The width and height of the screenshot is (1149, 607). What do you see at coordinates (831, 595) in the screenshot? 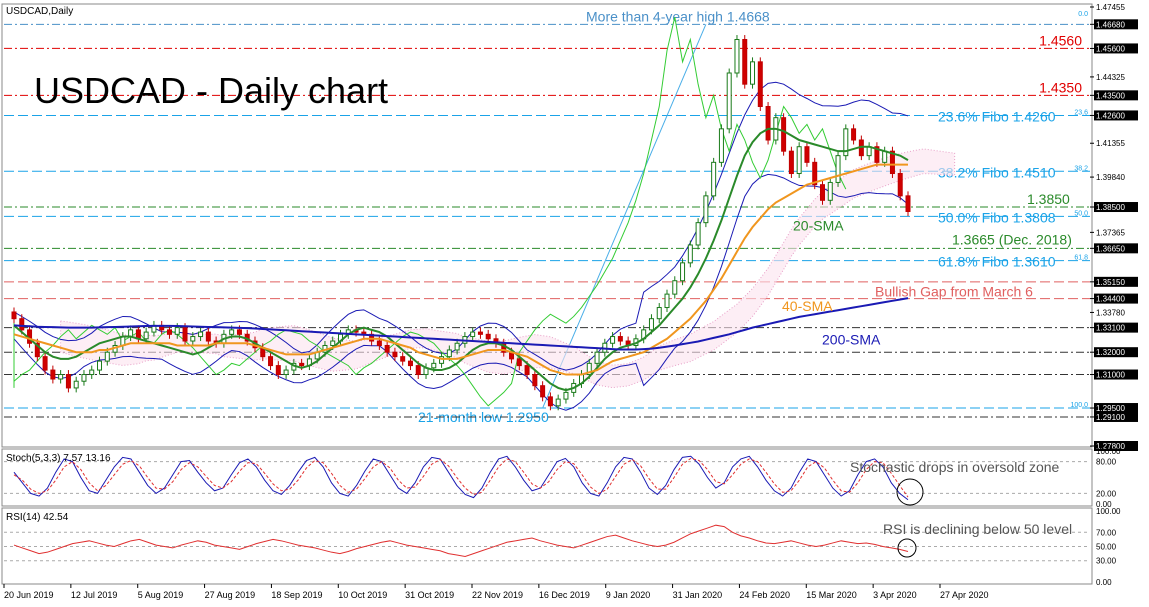
I see `x-tick-label: 15 Mar 2020` at bounding box center [831, 595].